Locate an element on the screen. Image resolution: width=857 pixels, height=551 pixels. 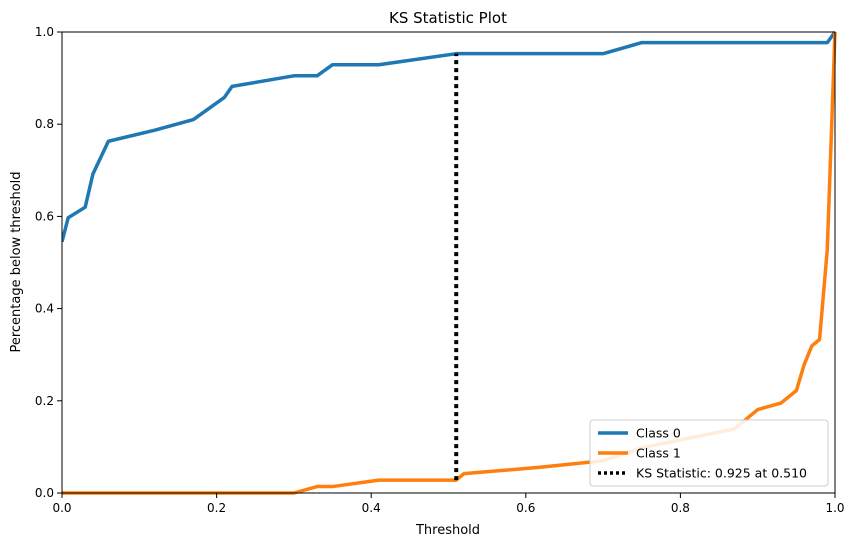
legend-box is located at coordinates (709, 453).